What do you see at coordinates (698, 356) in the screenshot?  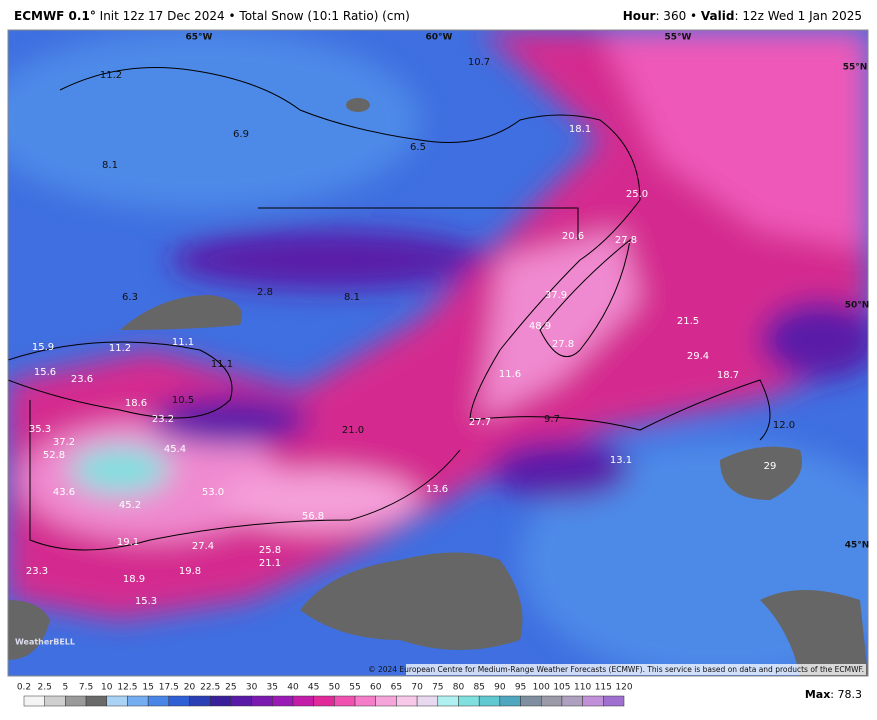 I see `value-label: 29.4` at bounding box center [698, 356].